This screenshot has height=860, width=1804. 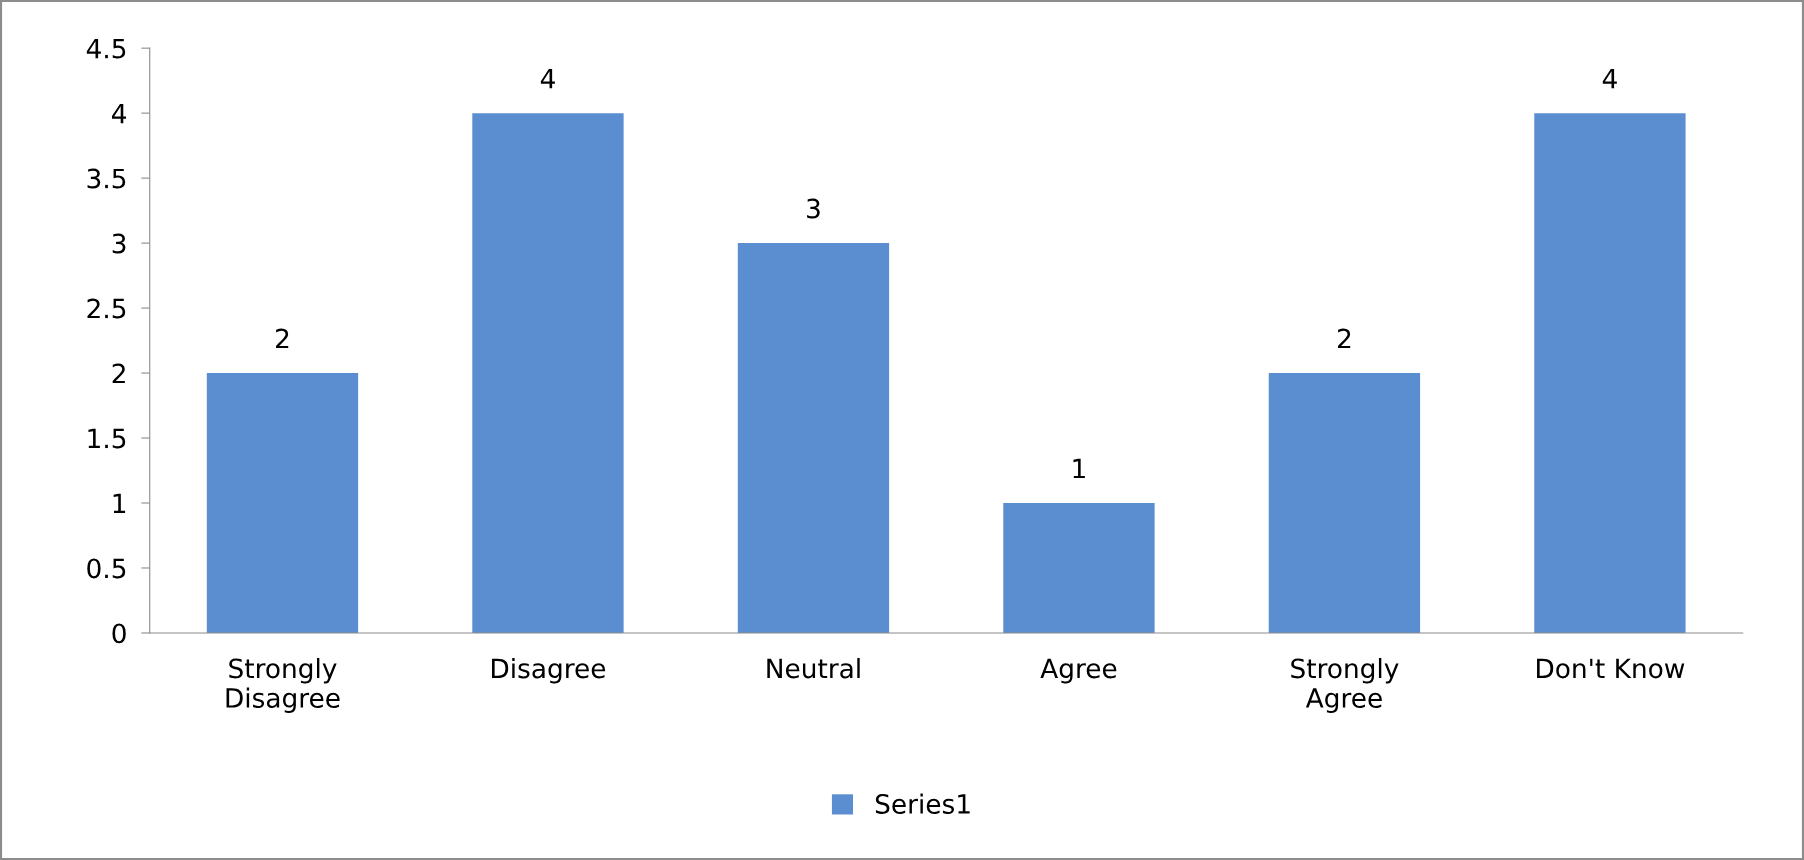 What do you see at coordinates (813, 668) in the screenshot?
I see `x-tick-label: Neutral` at bounding box center [813, 668].